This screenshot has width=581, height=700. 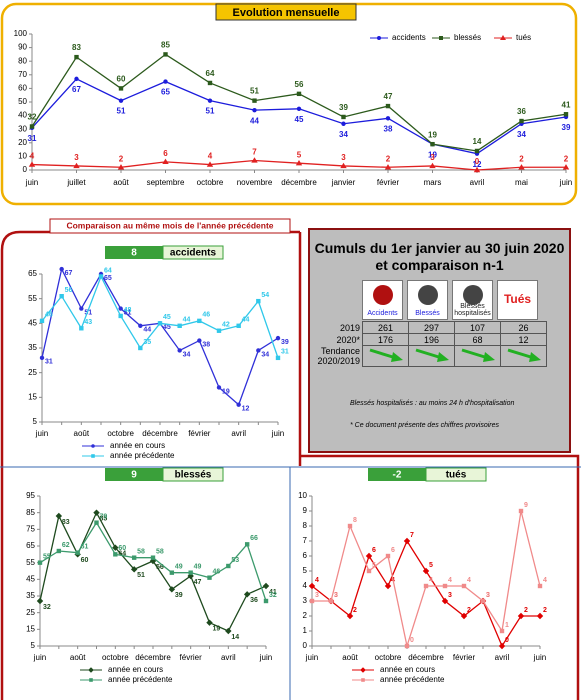 I want to click on badge, so click(x=134, y=474).